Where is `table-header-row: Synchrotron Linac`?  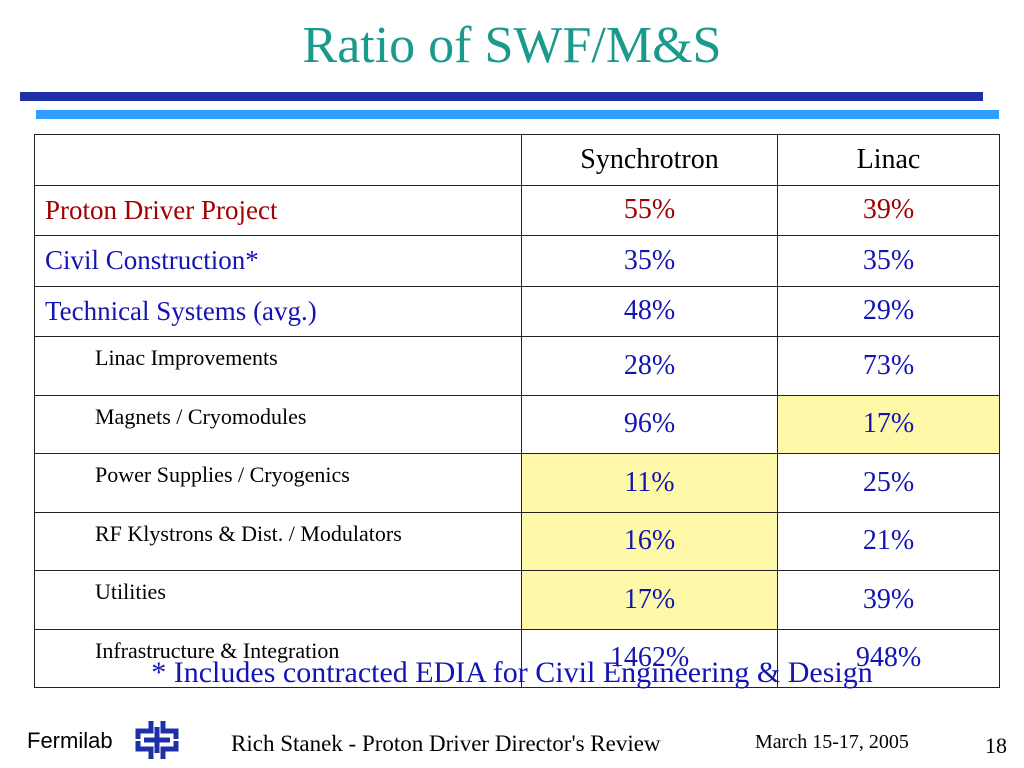 table-header-row: Synchrotron Linac is located at coordinates (517, 160).